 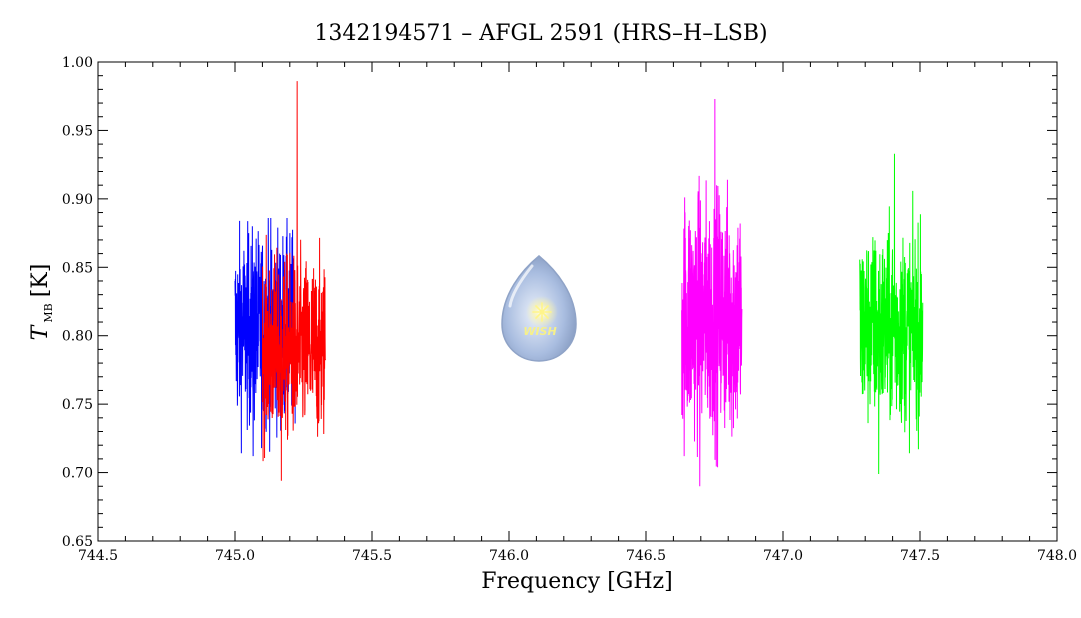 What do you see at coordinates (542, 312) in the screenshot?
I see `star-icon` at bounding box center [542, 312].